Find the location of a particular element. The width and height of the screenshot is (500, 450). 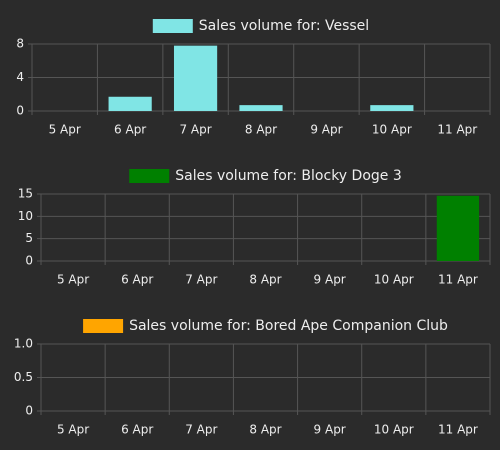

legend-label: Sales volume for: Vessel is located at coordinates (284, 26).